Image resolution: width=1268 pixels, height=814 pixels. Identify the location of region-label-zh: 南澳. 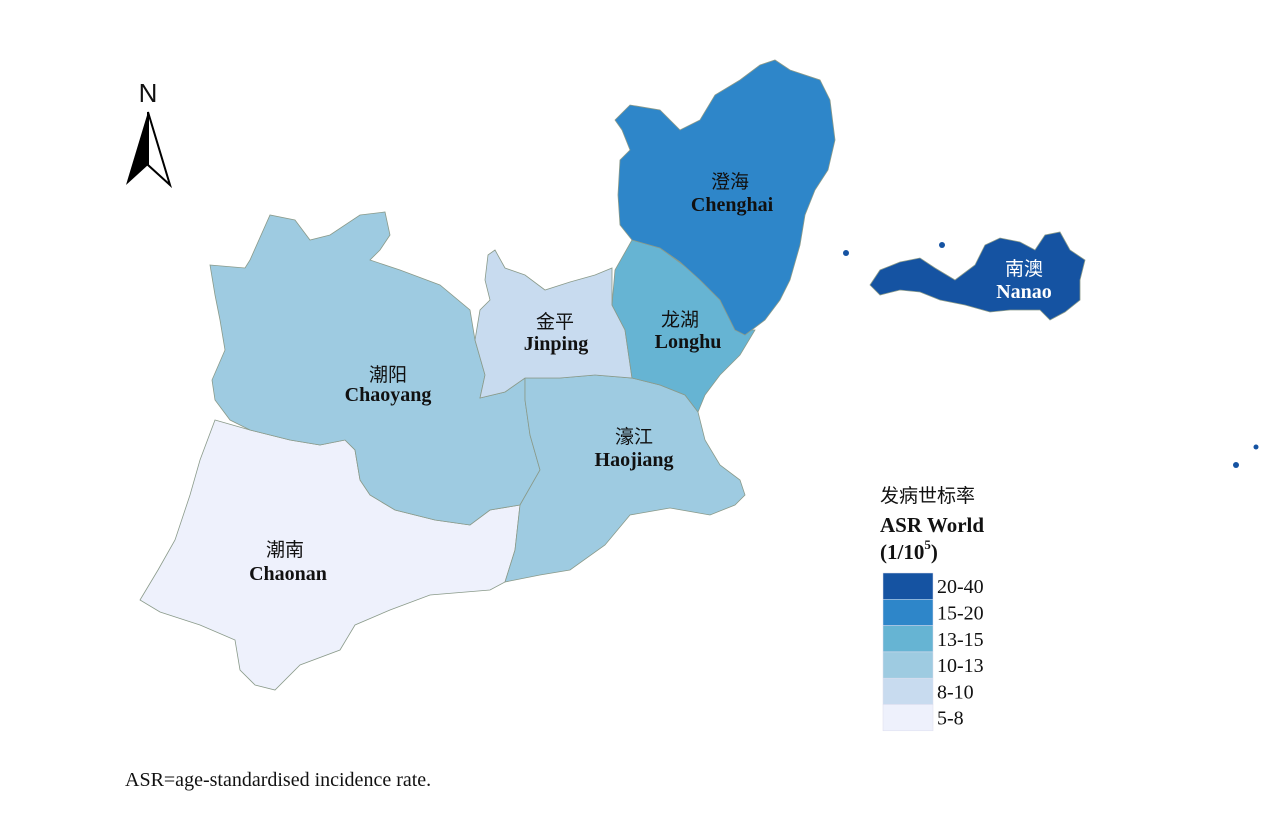
(1024, 269).